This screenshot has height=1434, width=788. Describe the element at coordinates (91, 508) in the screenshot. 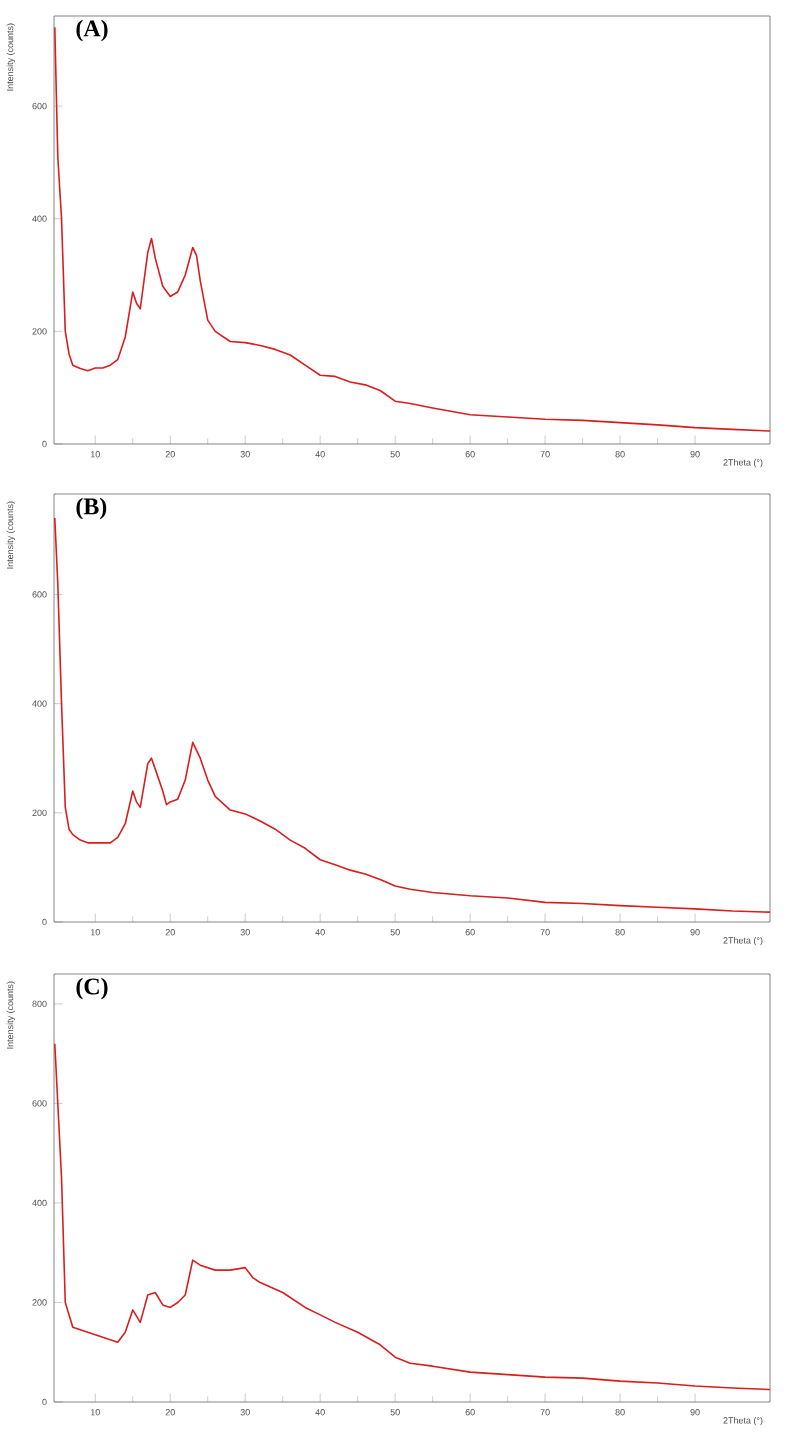

I see `chart-title: (B)` at that location.